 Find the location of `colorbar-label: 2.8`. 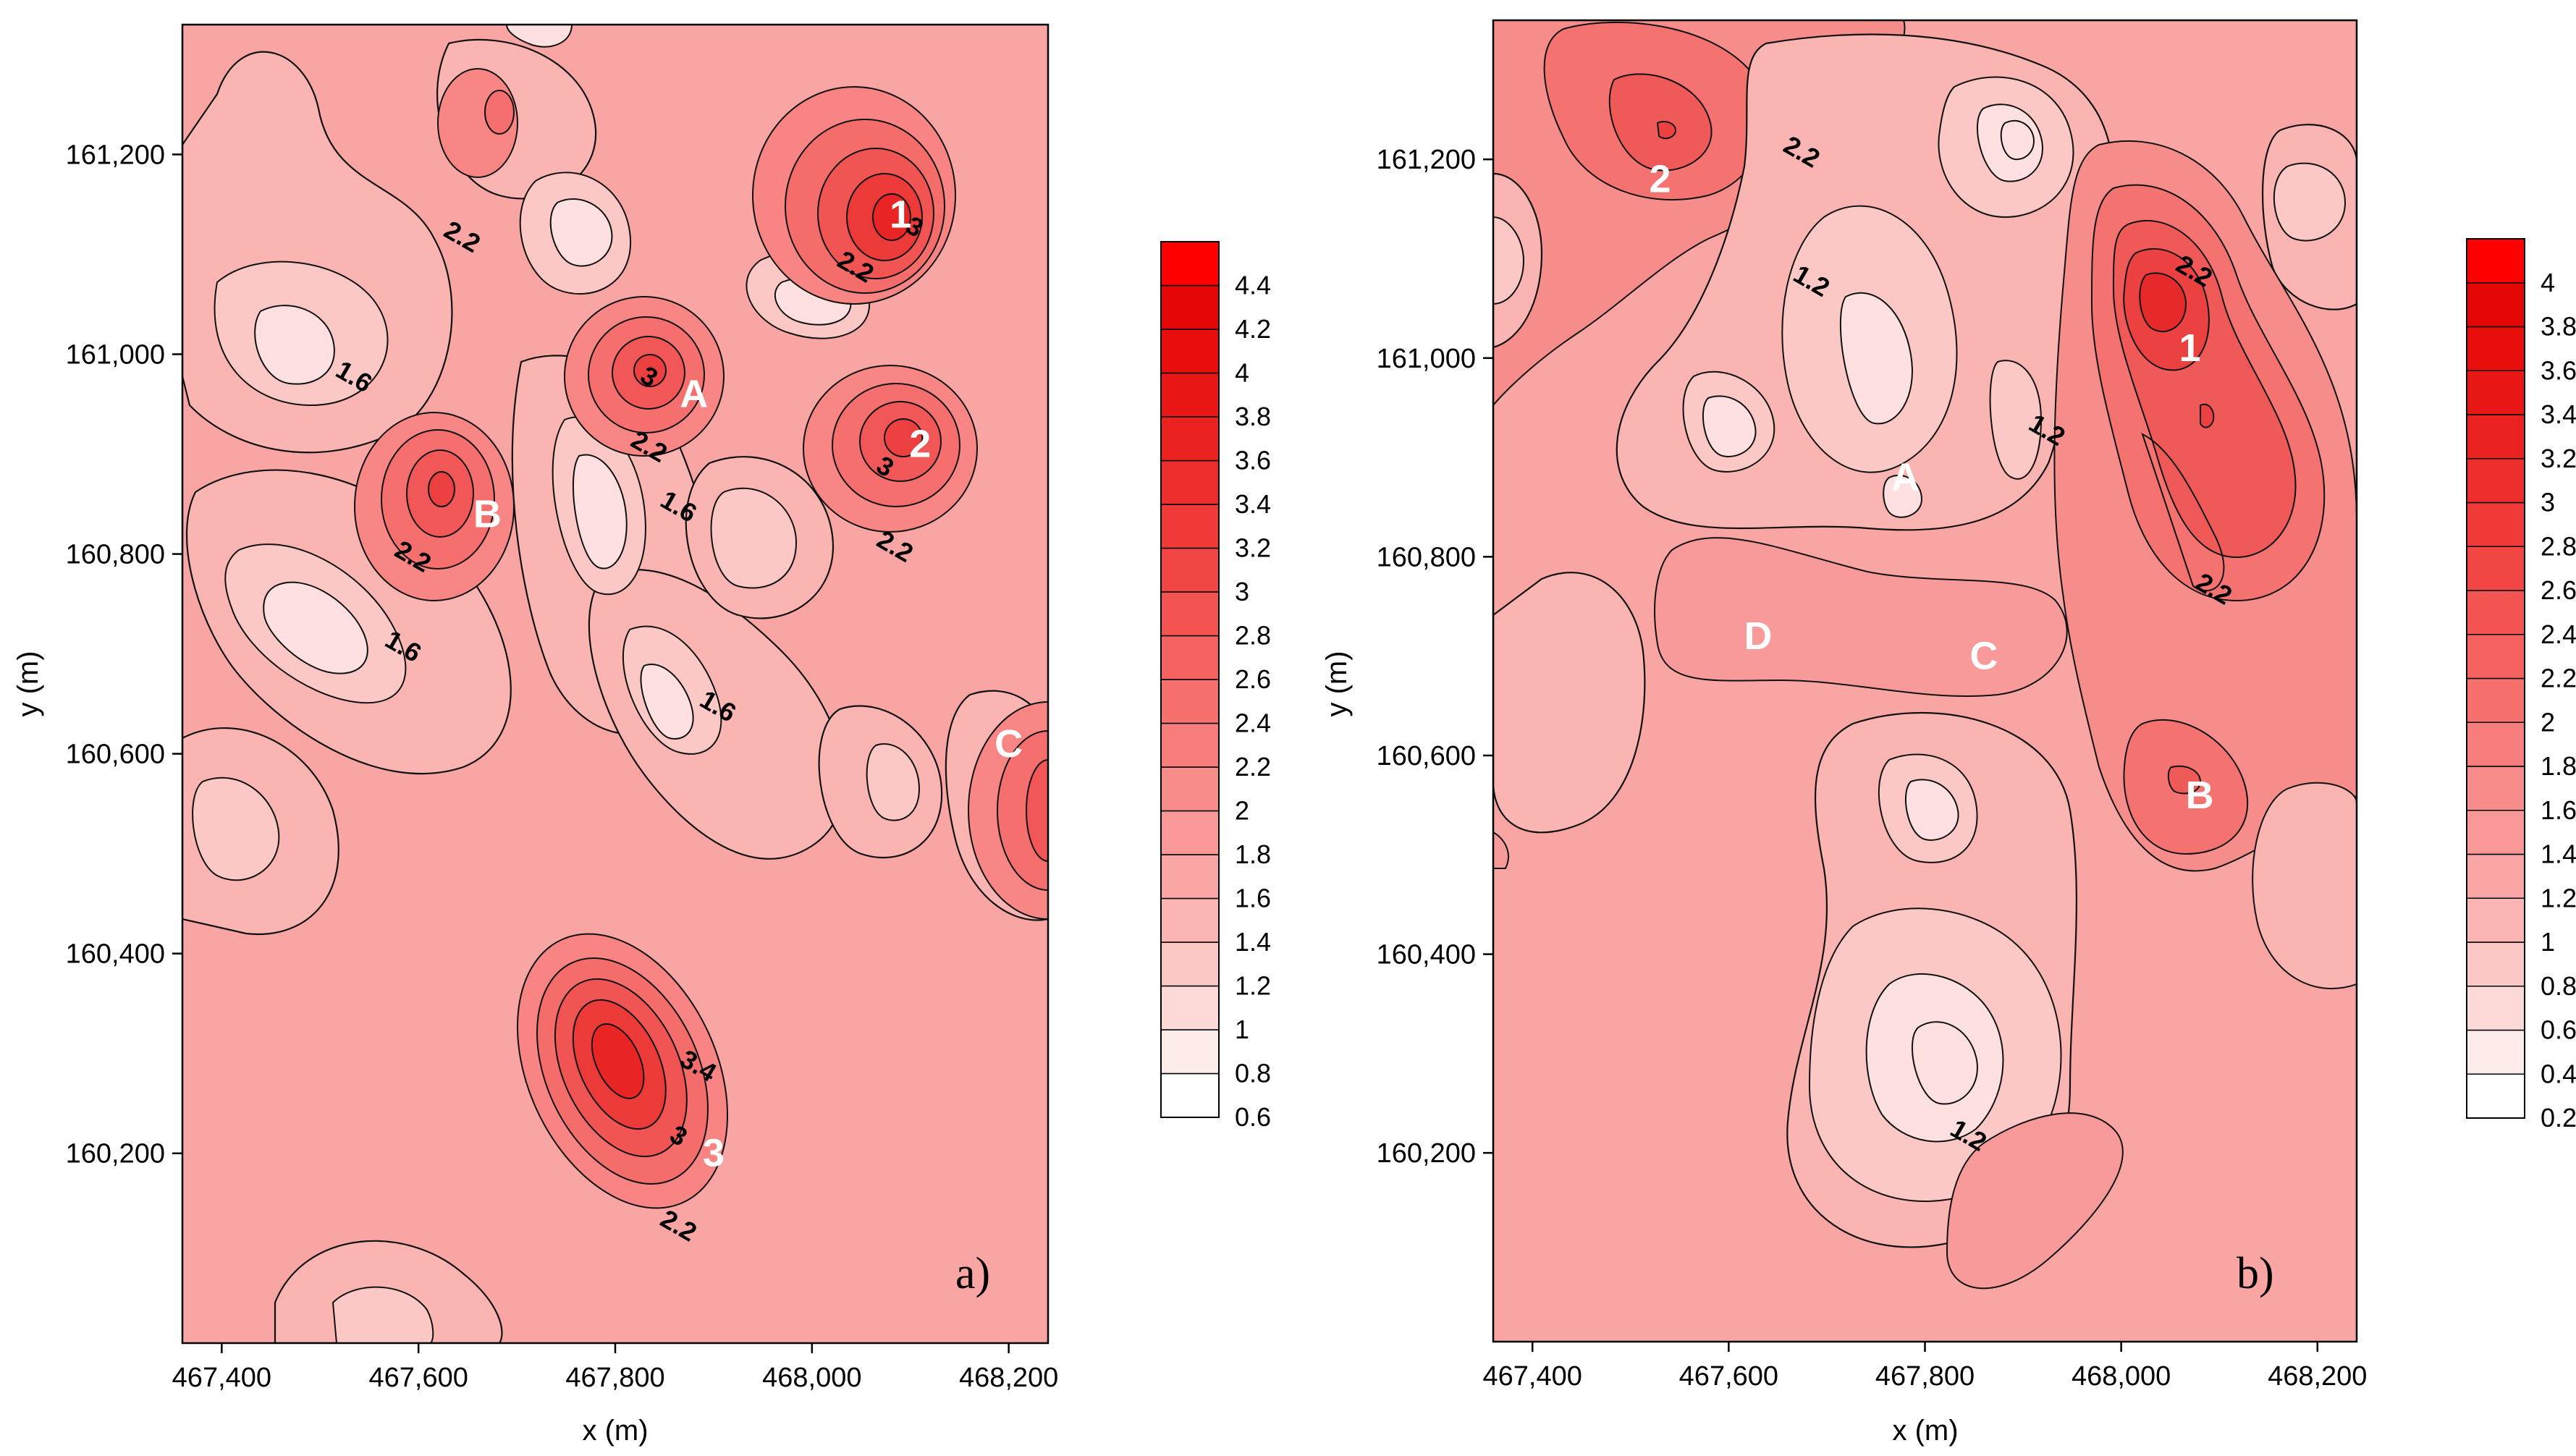

colorbar-label: 2.8 is located at coordinates (2558, 546).